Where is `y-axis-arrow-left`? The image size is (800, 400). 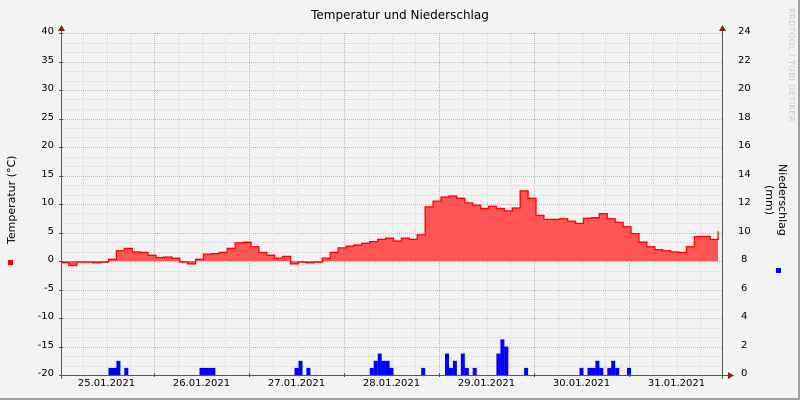 y-axis-arrow-left is located at coordinates (61, 28).